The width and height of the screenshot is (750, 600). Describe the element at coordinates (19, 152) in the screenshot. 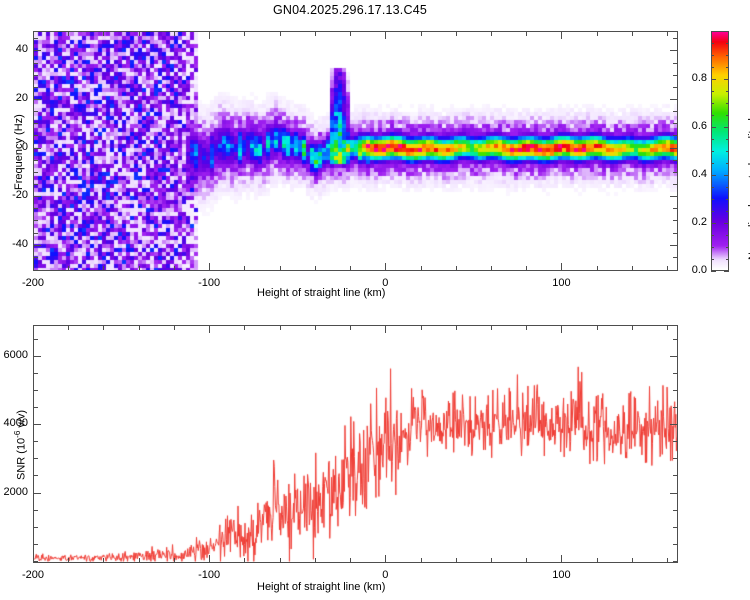

I see `spectrogram-yaxis-label: Frequency (Hz)` at that location.